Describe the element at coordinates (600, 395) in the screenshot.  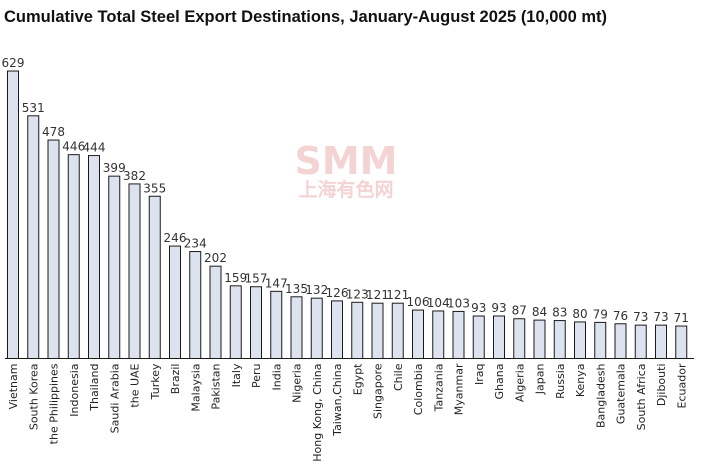
I see `x-tick-label-29: Bangladesh` at that location.